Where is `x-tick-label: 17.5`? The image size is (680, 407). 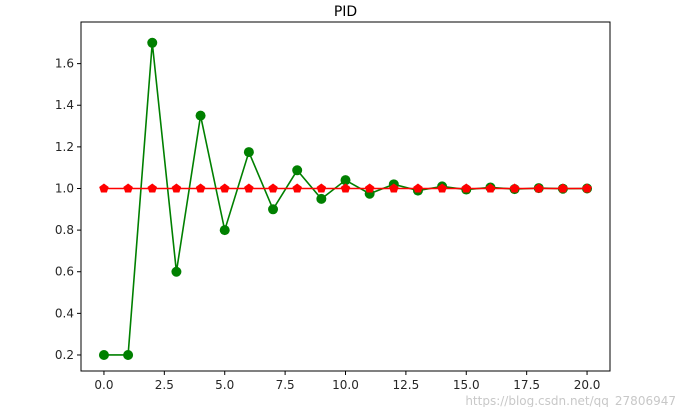 x-tick-label: 17.5 is located at coordinates (526, 385).